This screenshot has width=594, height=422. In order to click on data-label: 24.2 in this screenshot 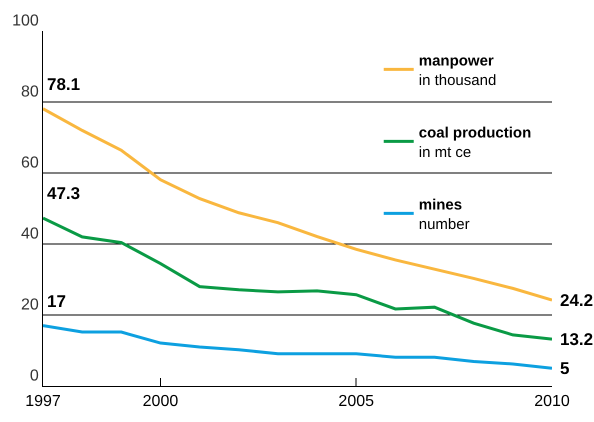, I will do `click(577, 300)`.